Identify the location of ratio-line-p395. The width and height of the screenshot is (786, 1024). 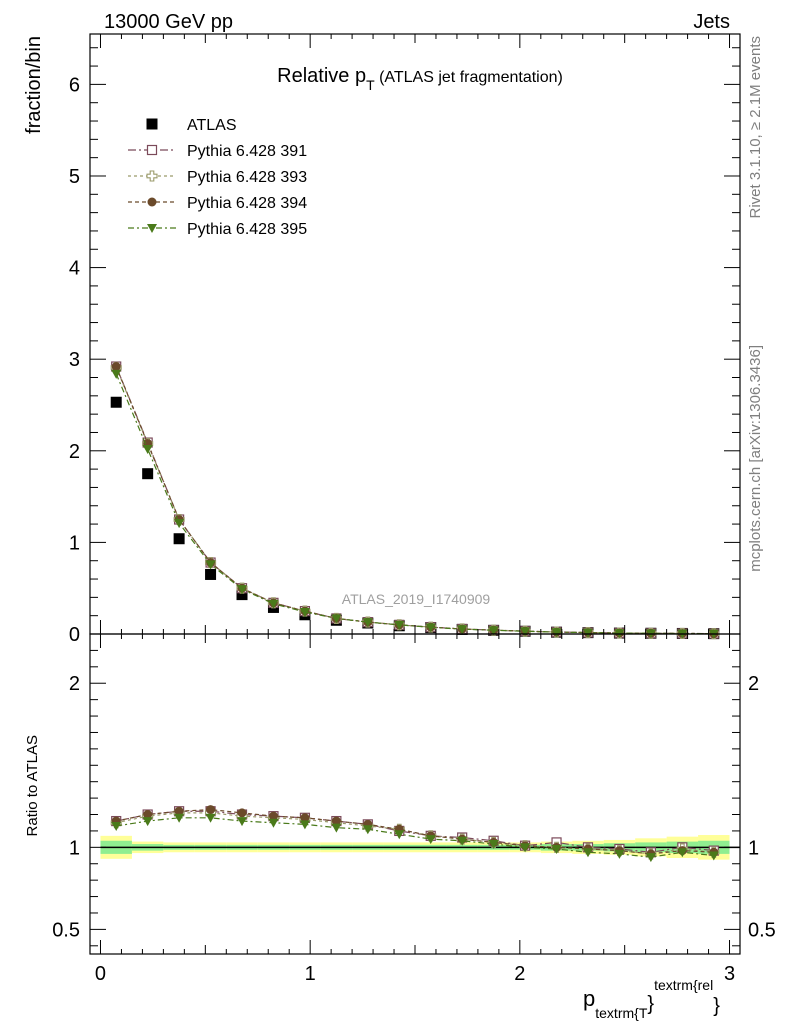
(415, 837).